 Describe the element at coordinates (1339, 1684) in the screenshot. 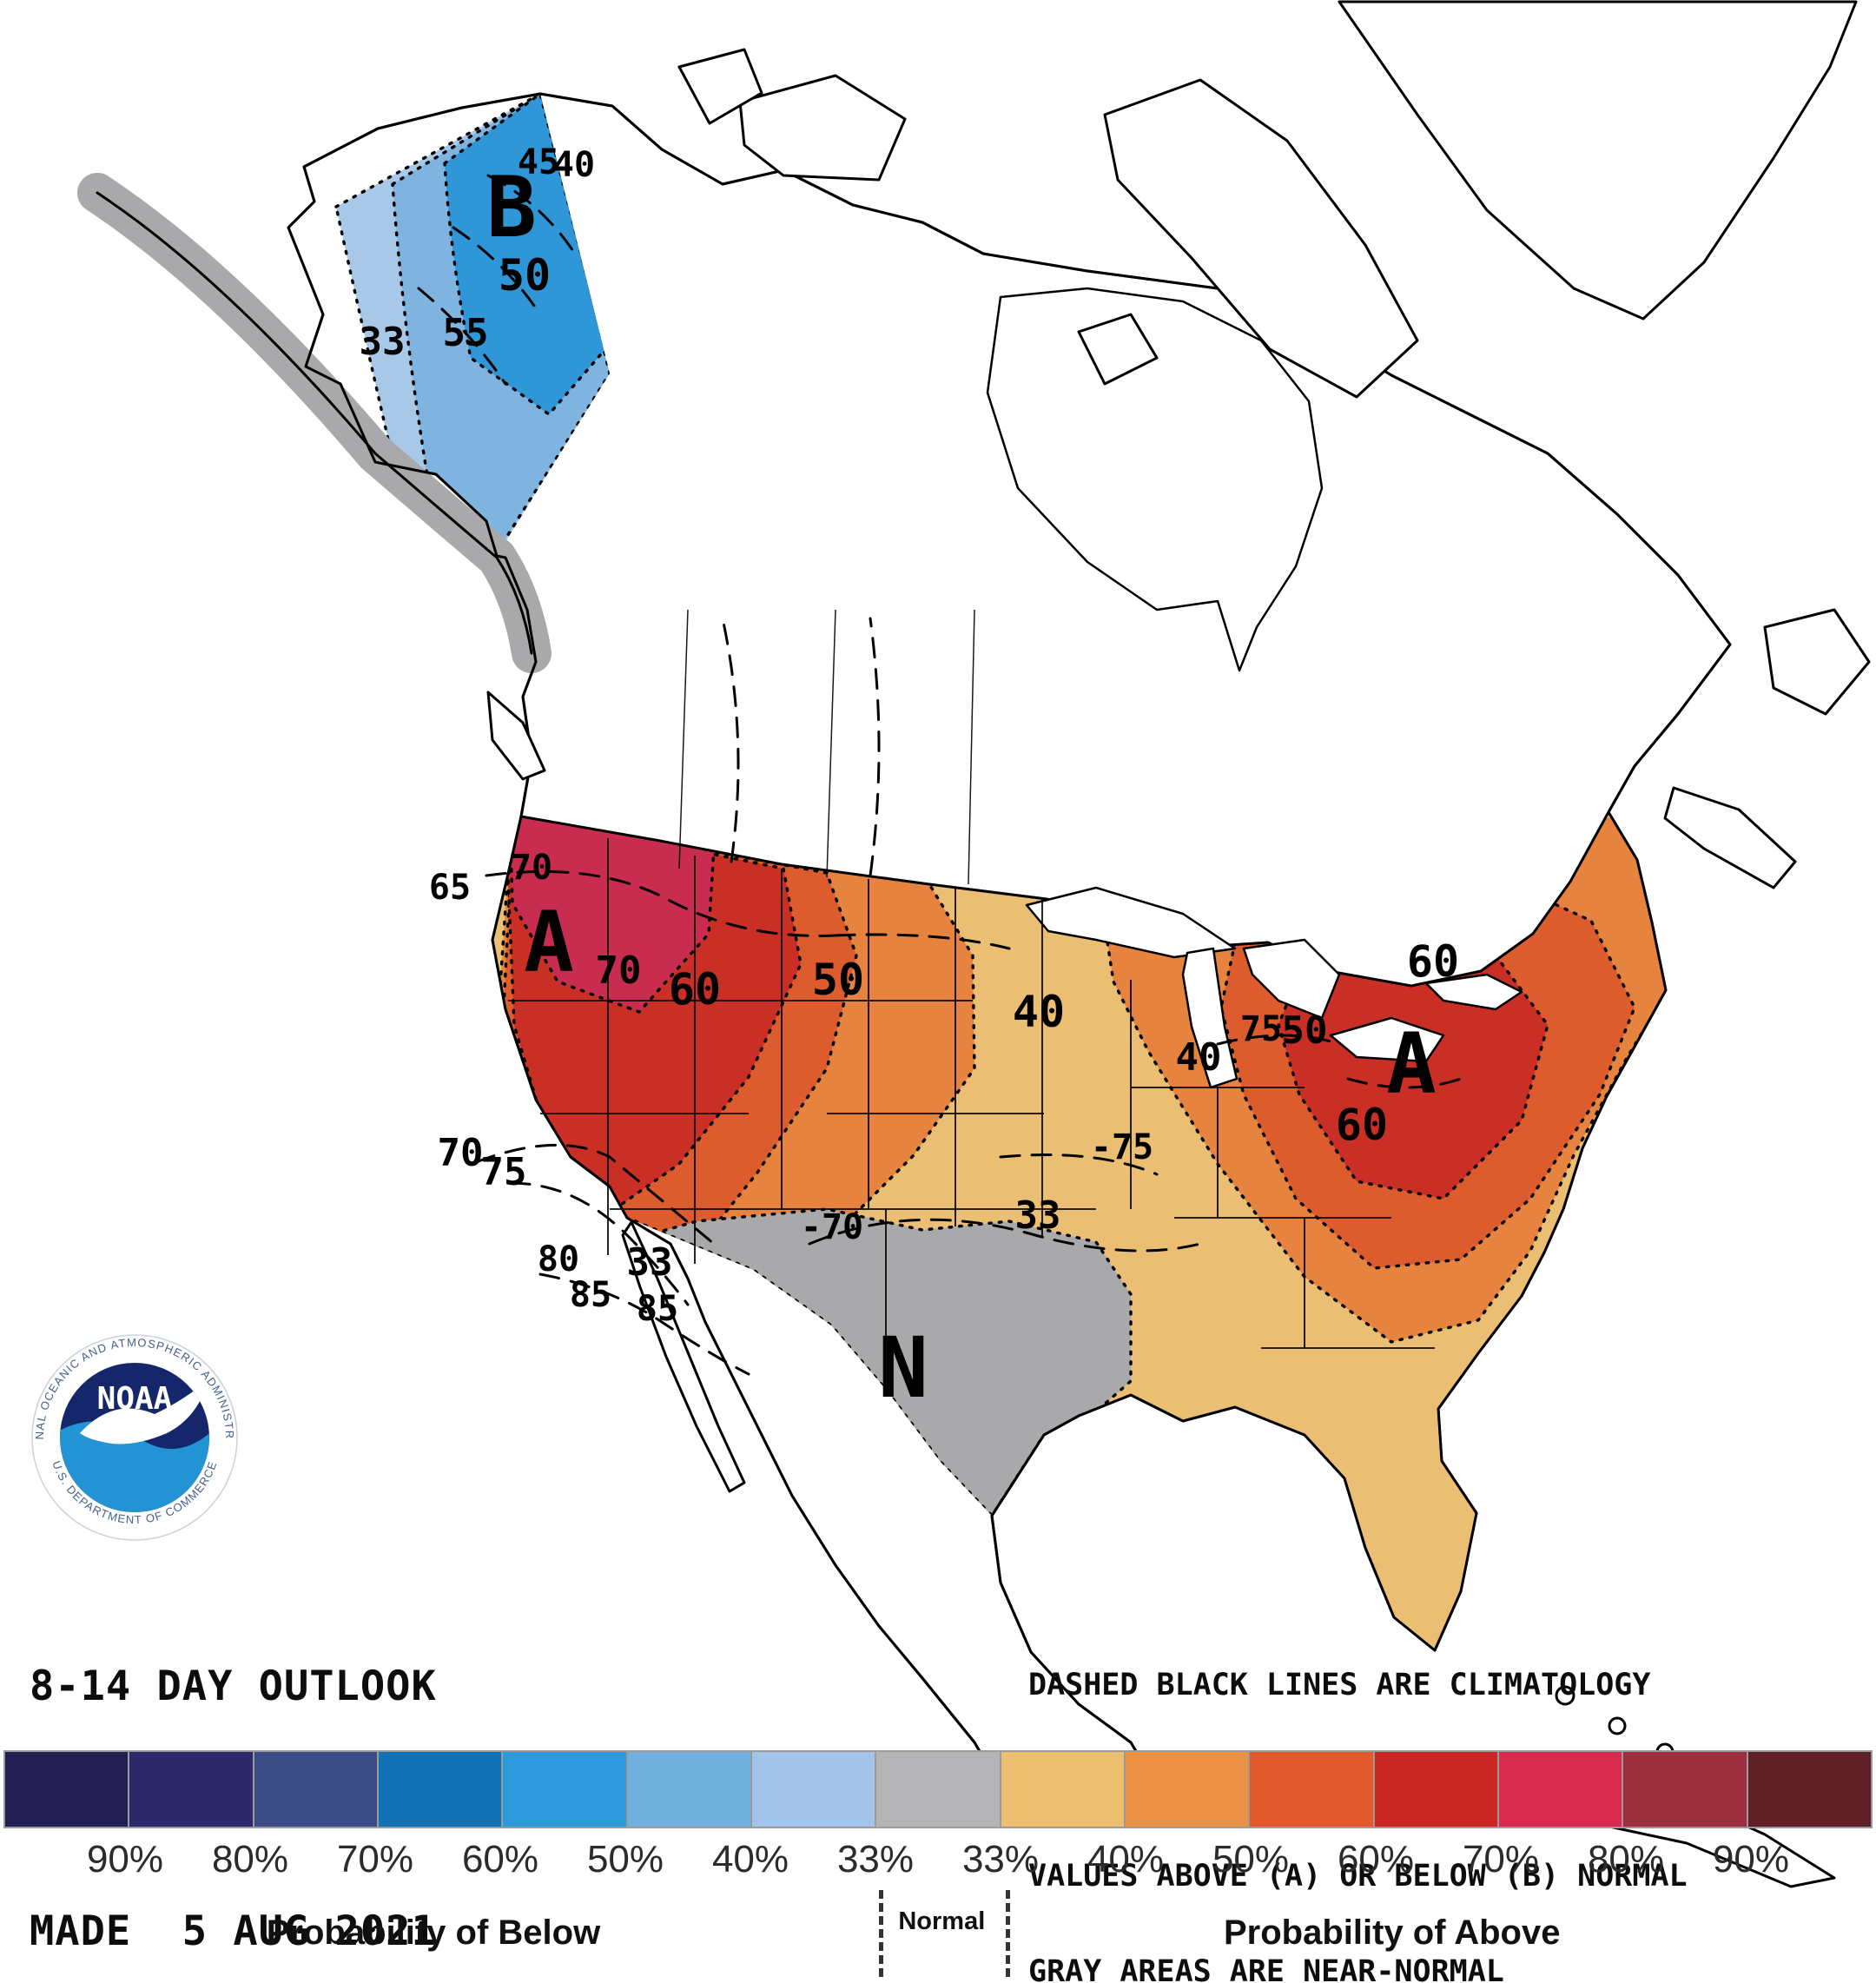

I see `note-line: DASHED BLACK LINES ARE CLIMATOLOGY` at that location.